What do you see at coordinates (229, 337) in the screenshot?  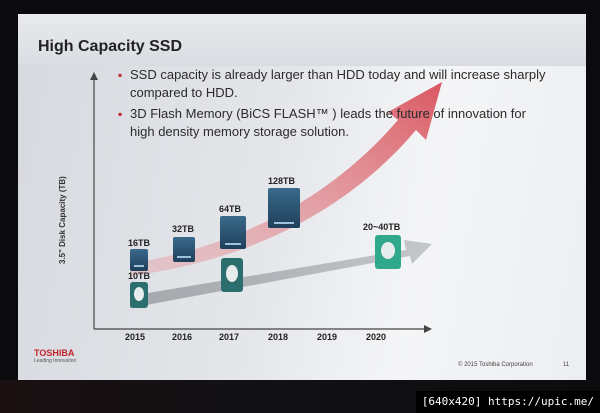 I see `x-tick-2017: 2017` at bounding box center [229, 337].